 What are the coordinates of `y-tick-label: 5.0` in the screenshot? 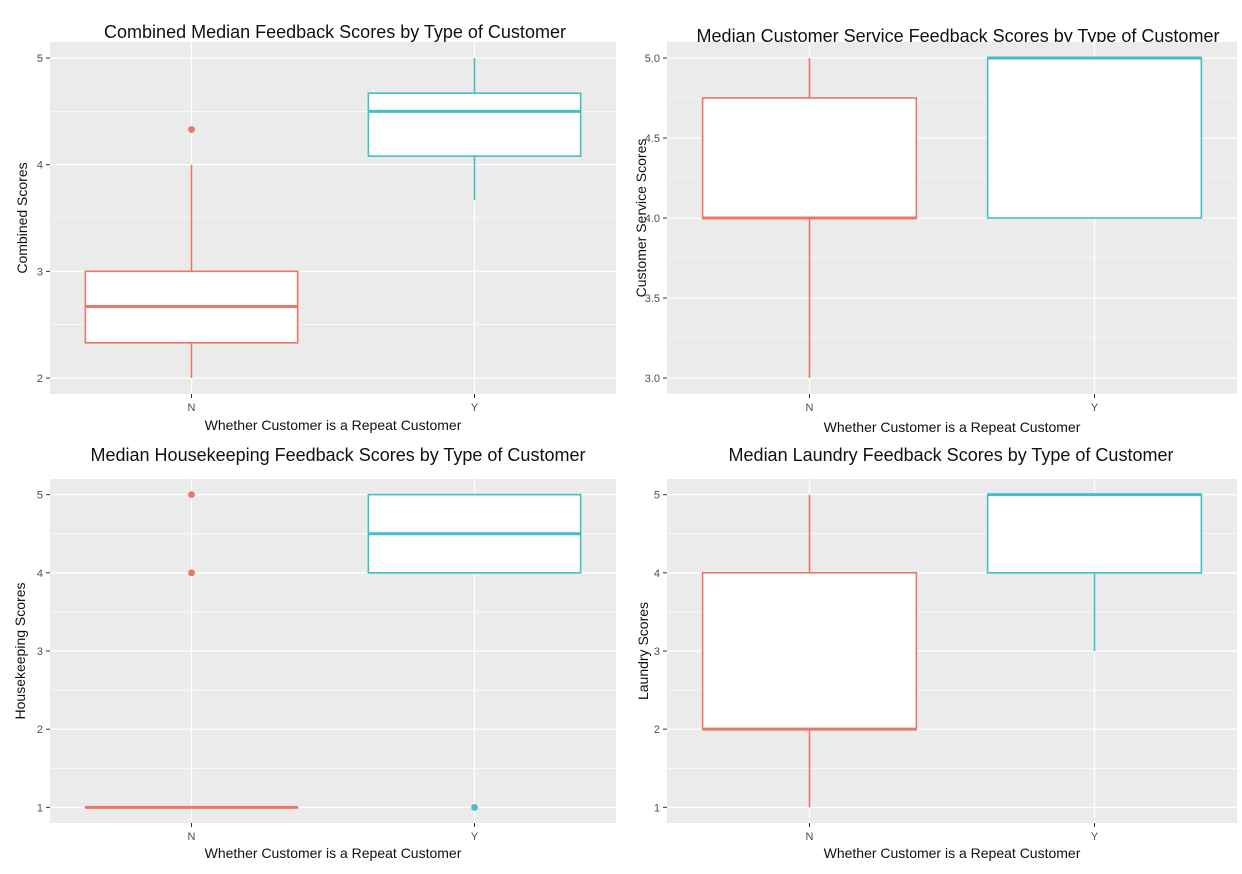 It's located at (652, 59).